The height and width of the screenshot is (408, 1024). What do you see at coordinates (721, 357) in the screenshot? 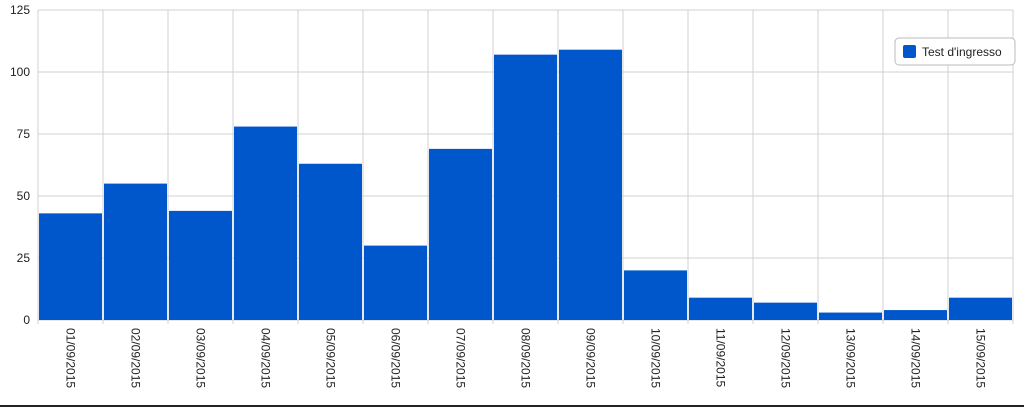
I see `x-tick-label: 11/09/2015` at bounding box center [721, 357].